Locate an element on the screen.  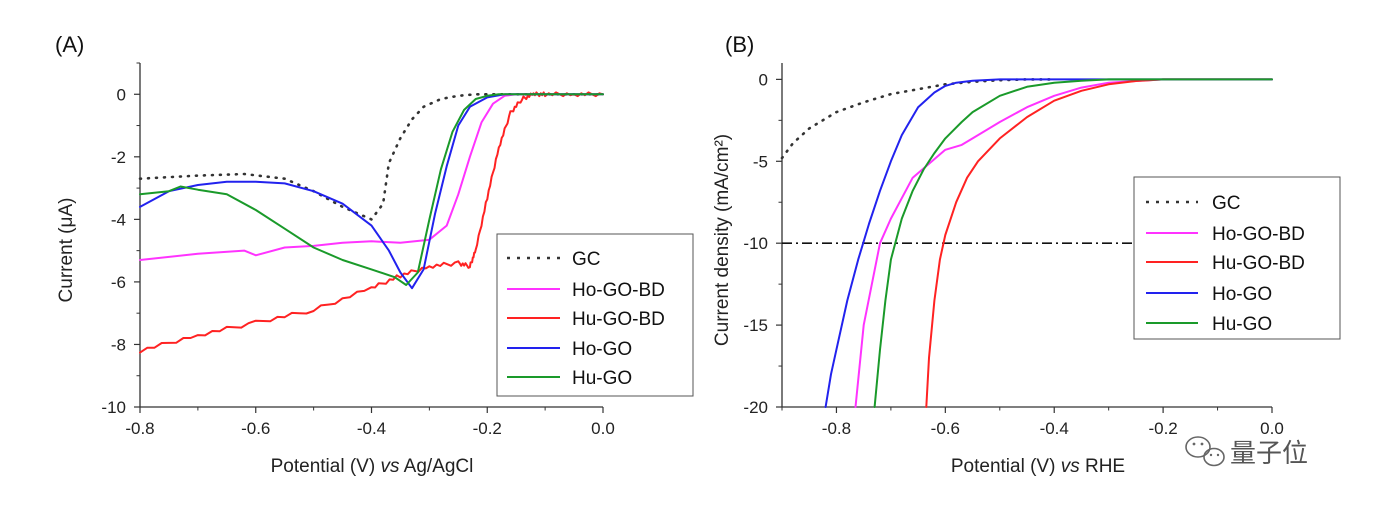
y-tick-label: -2 is located at coordinates (118, 157).